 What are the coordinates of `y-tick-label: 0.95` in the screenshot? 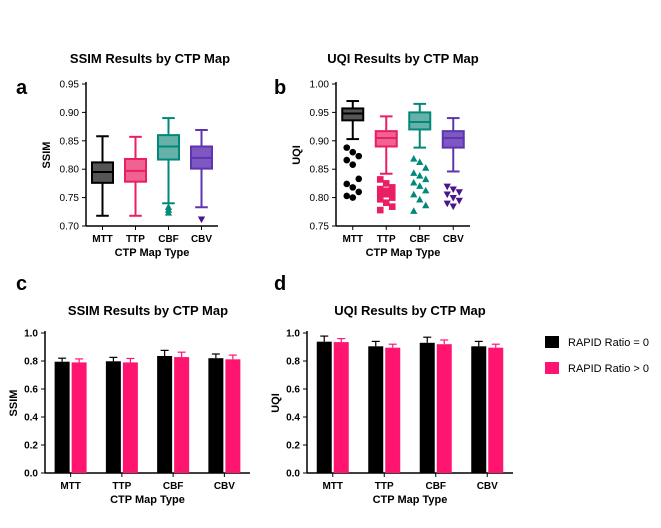 It's located at (320, 113).